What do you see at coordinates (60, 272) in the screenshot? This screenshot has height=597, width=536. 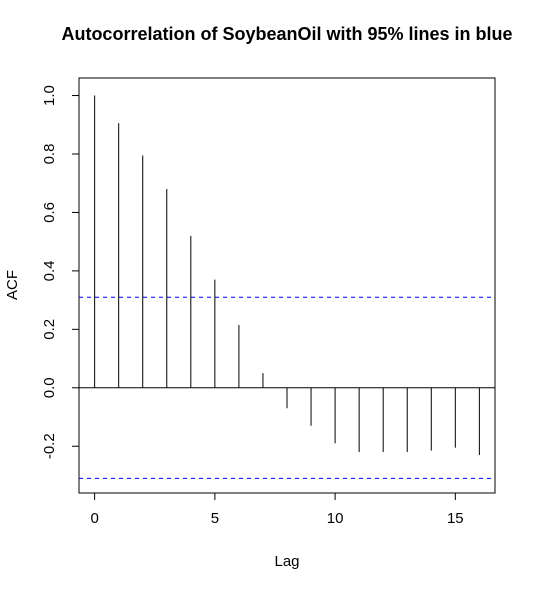 I see `y-axis: -0.2 0.0 0.2 0.4 0.6 0.8 1.0` at bounding box center [60, 272].